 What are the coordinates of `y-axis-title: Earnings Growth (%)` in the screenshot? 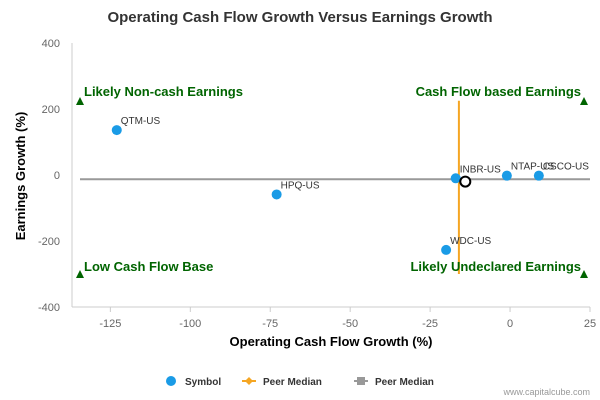 It's located at (20, 176).